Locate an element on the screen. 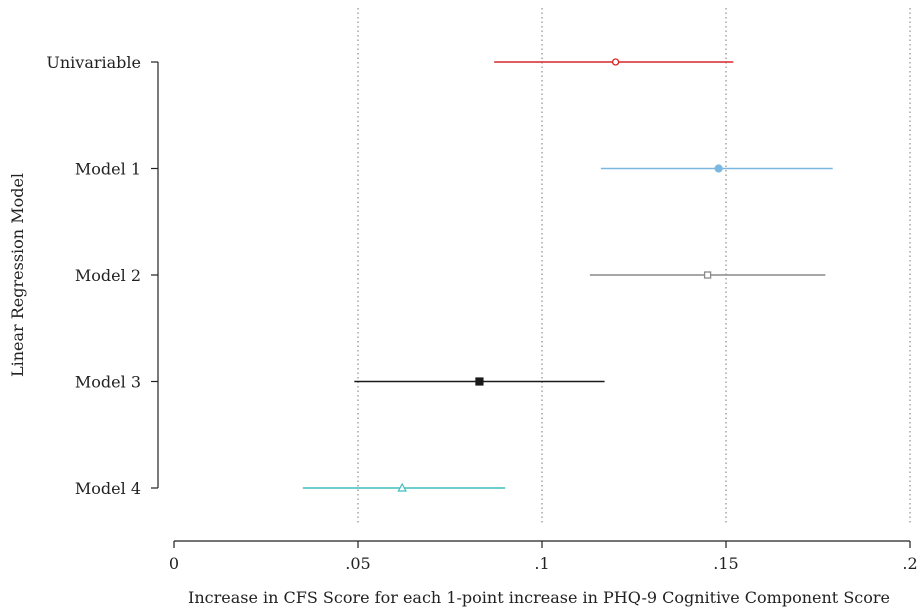 Image resolution: width=924 pixels, height=614 pixels. x-tick-label: .1 is located at coordinates (541, 563).